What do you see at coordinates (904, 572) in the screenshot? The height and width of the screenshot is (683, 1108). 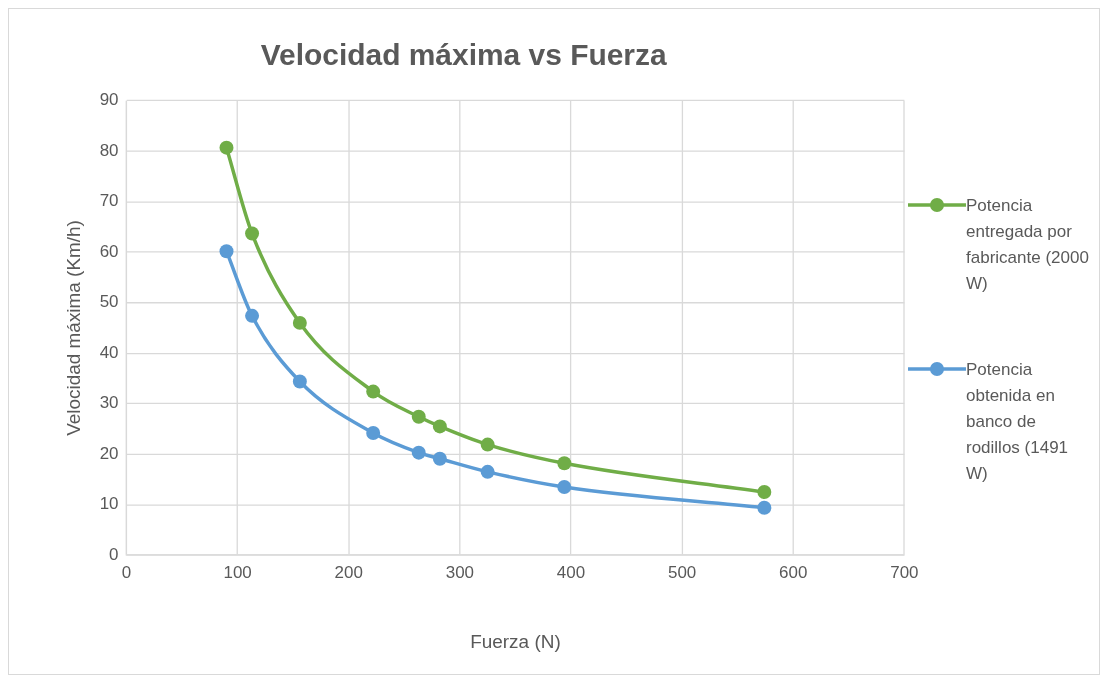 I see `x-tick-label: 700` at bounding box center [904, 572].